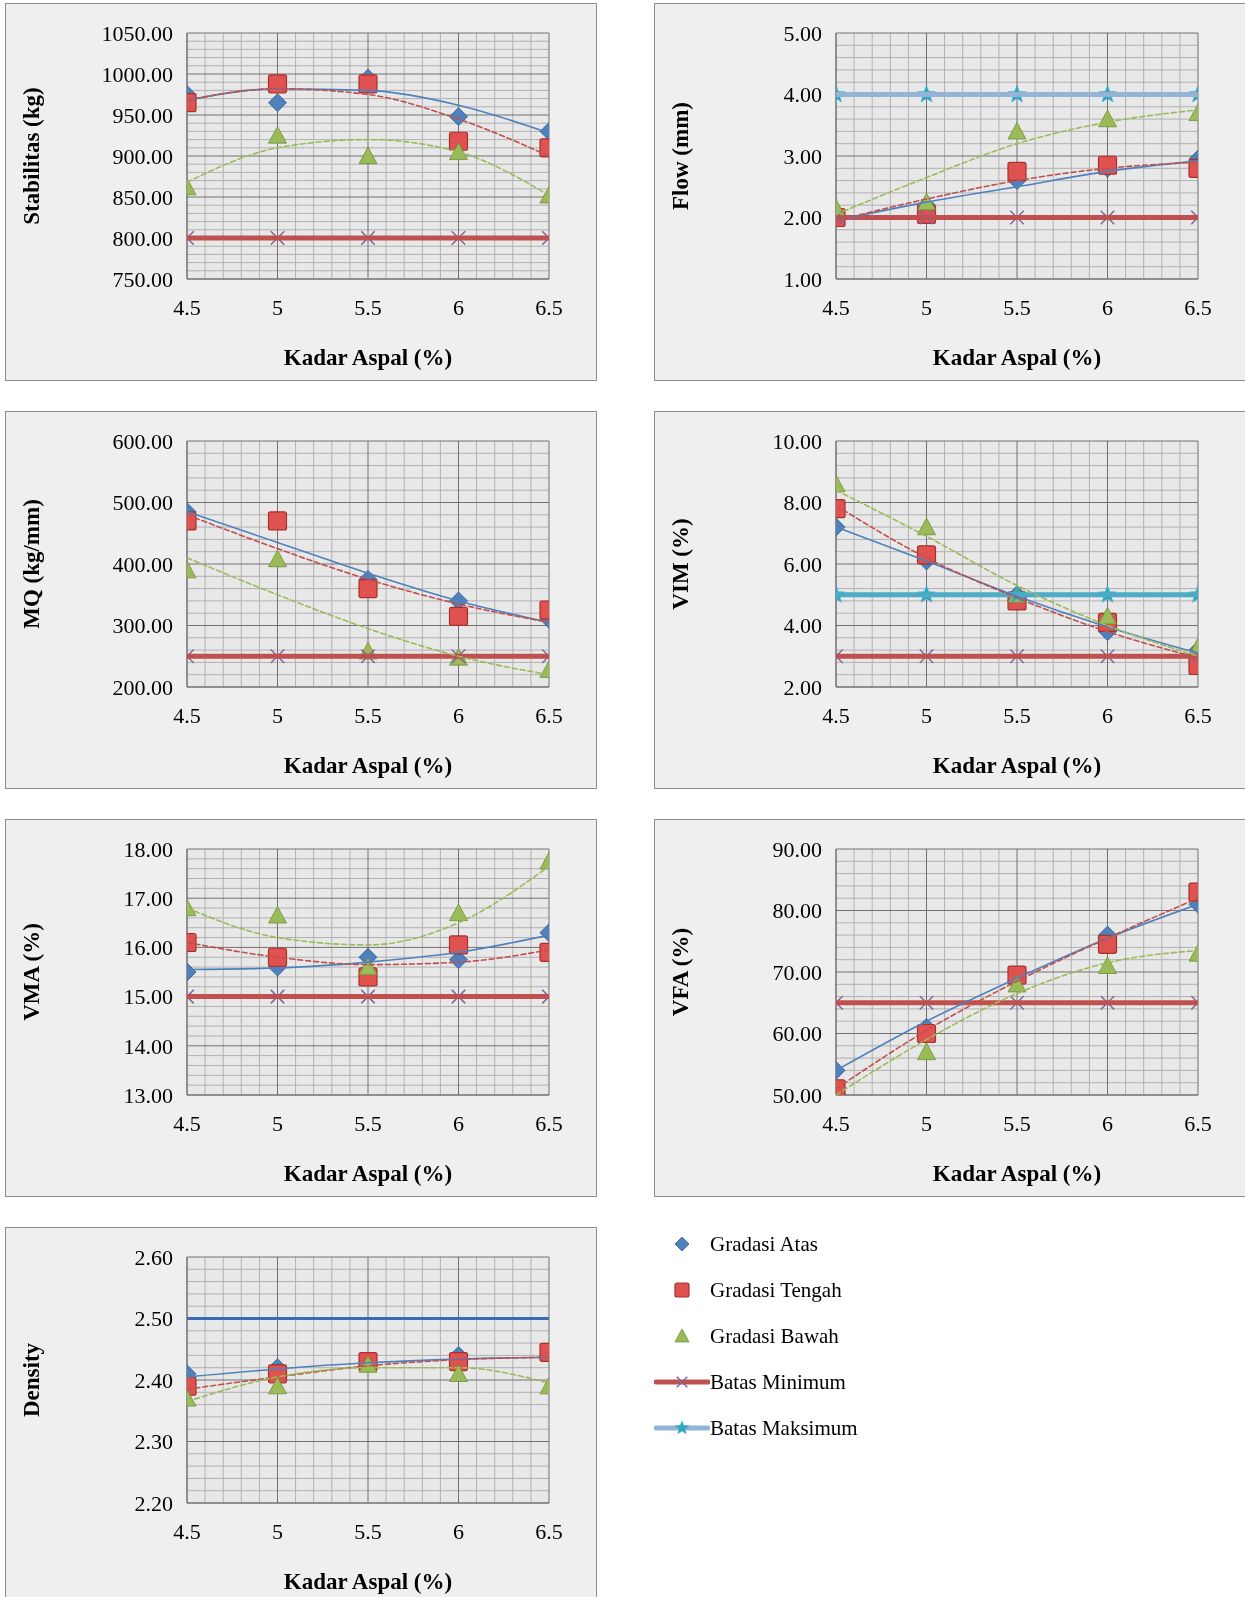 The width and height of the screenshot is (1245, 1597). Describe the element at coordinates (797, 441) in the screenshot. I see `y-tick-label: 10.00` at that location.